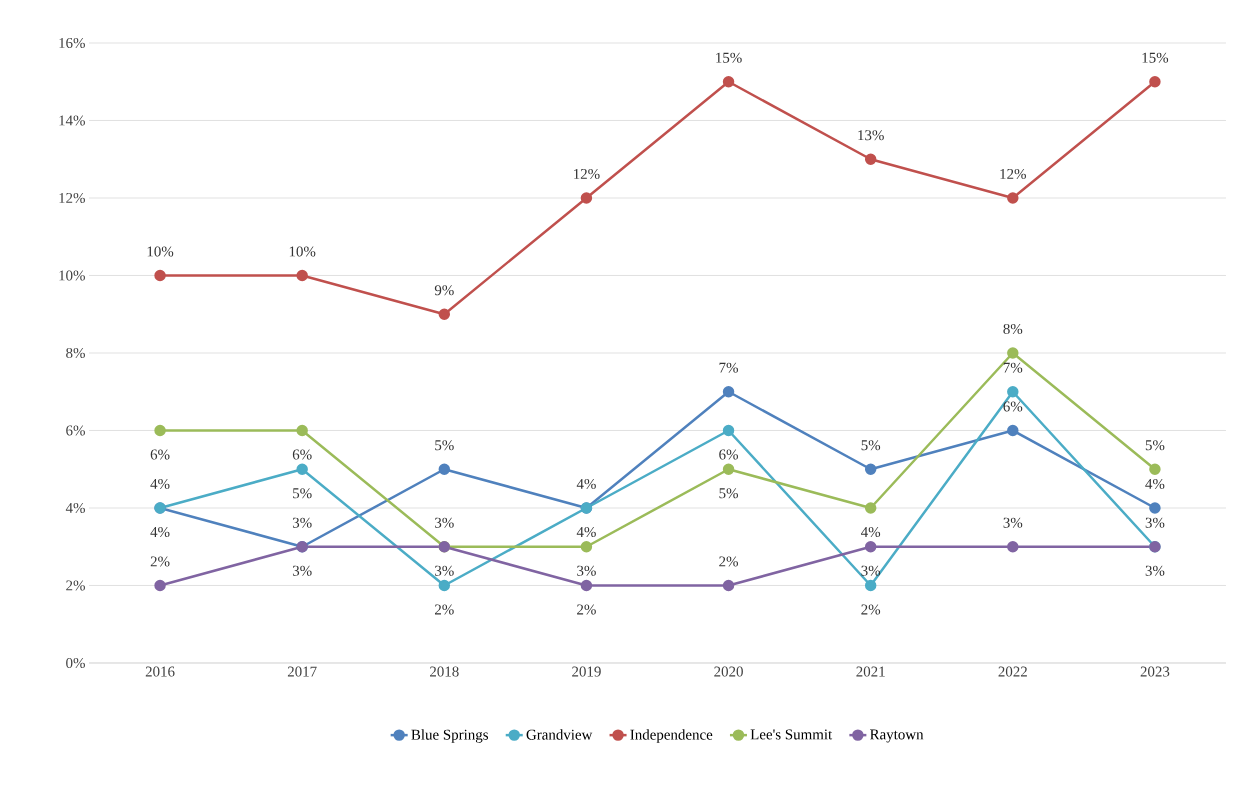 The width and height of the screenshot is (1259, 787). I want to click on y-tick-label: 14%, so click(72, 120).